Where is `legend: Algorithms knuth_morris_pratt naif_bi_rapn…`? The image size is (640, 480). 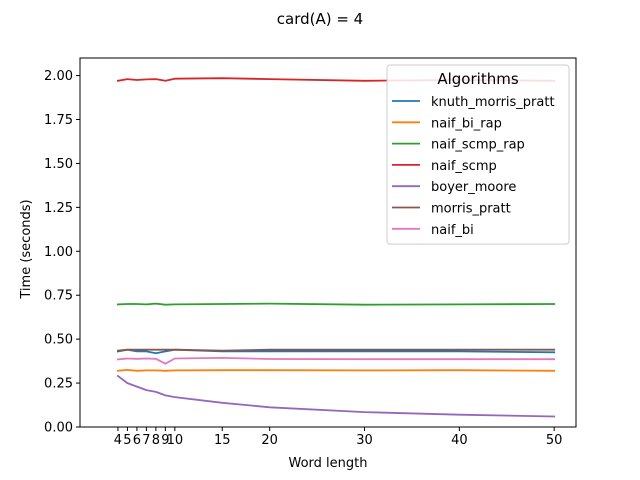 legend: Algorithms knuth_morris_pratt naif_bi_rapn… is located at coordinates (478, 154).